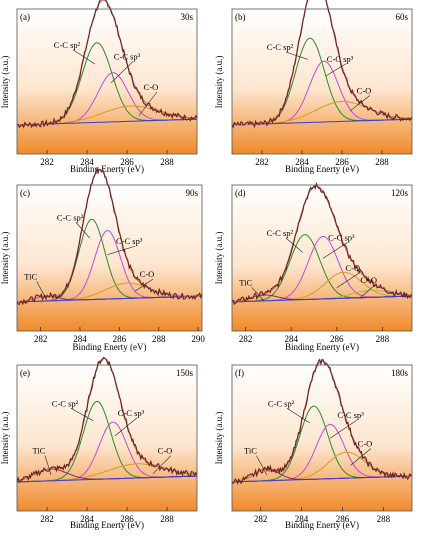 The image size is (425, 550). What do you see at coordinates (240, 17) in the screenshot?
I see `panel-letter: (b)` at bounding box center [240, 17].